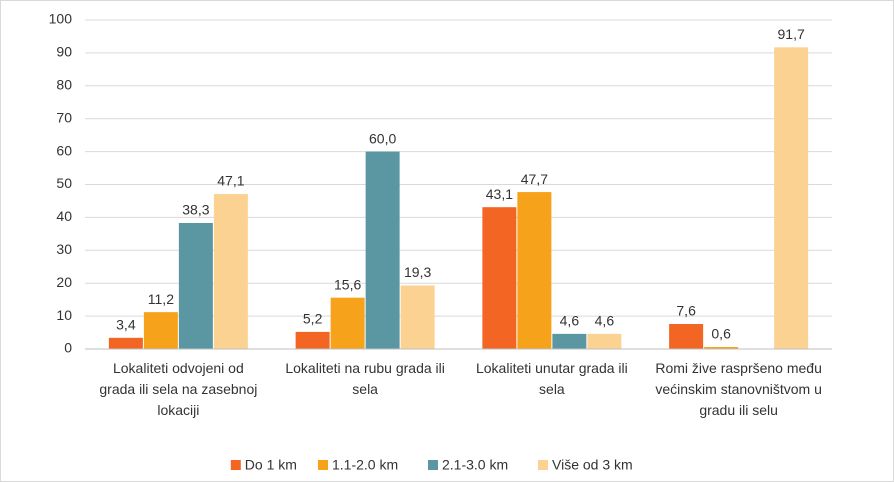  What do you see at coordinates (499, 194) in the screenshot?
I see `data-label: 43,1` at bounding box center [499, 194].